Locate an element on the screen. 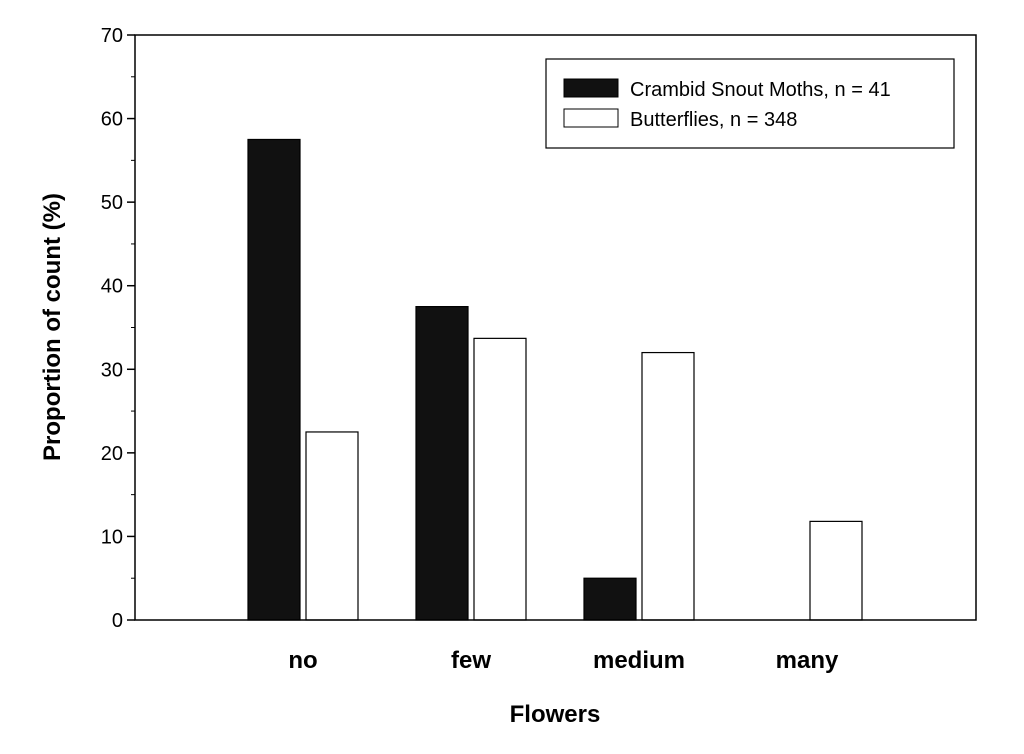  x-category-label-medium: medium is located at coordinates (639, 660).